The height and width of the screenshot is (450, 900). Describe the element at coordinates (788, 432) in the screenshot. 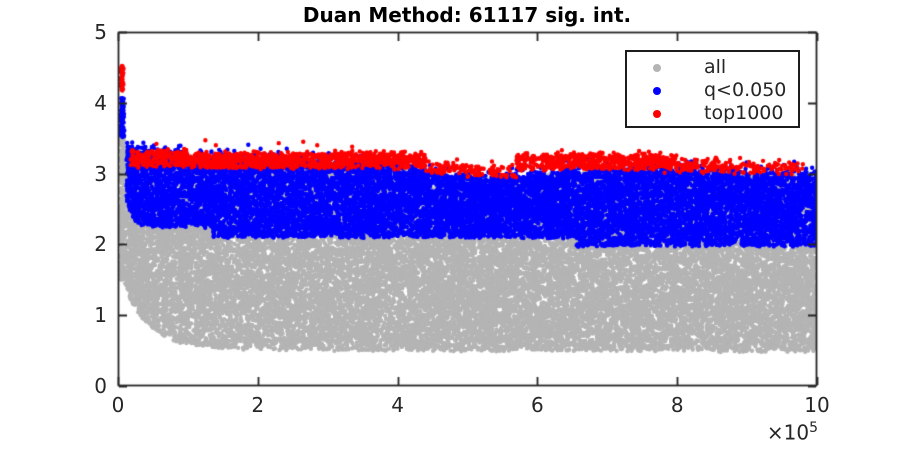

I see `x-exponent-base: ×10` at that location.